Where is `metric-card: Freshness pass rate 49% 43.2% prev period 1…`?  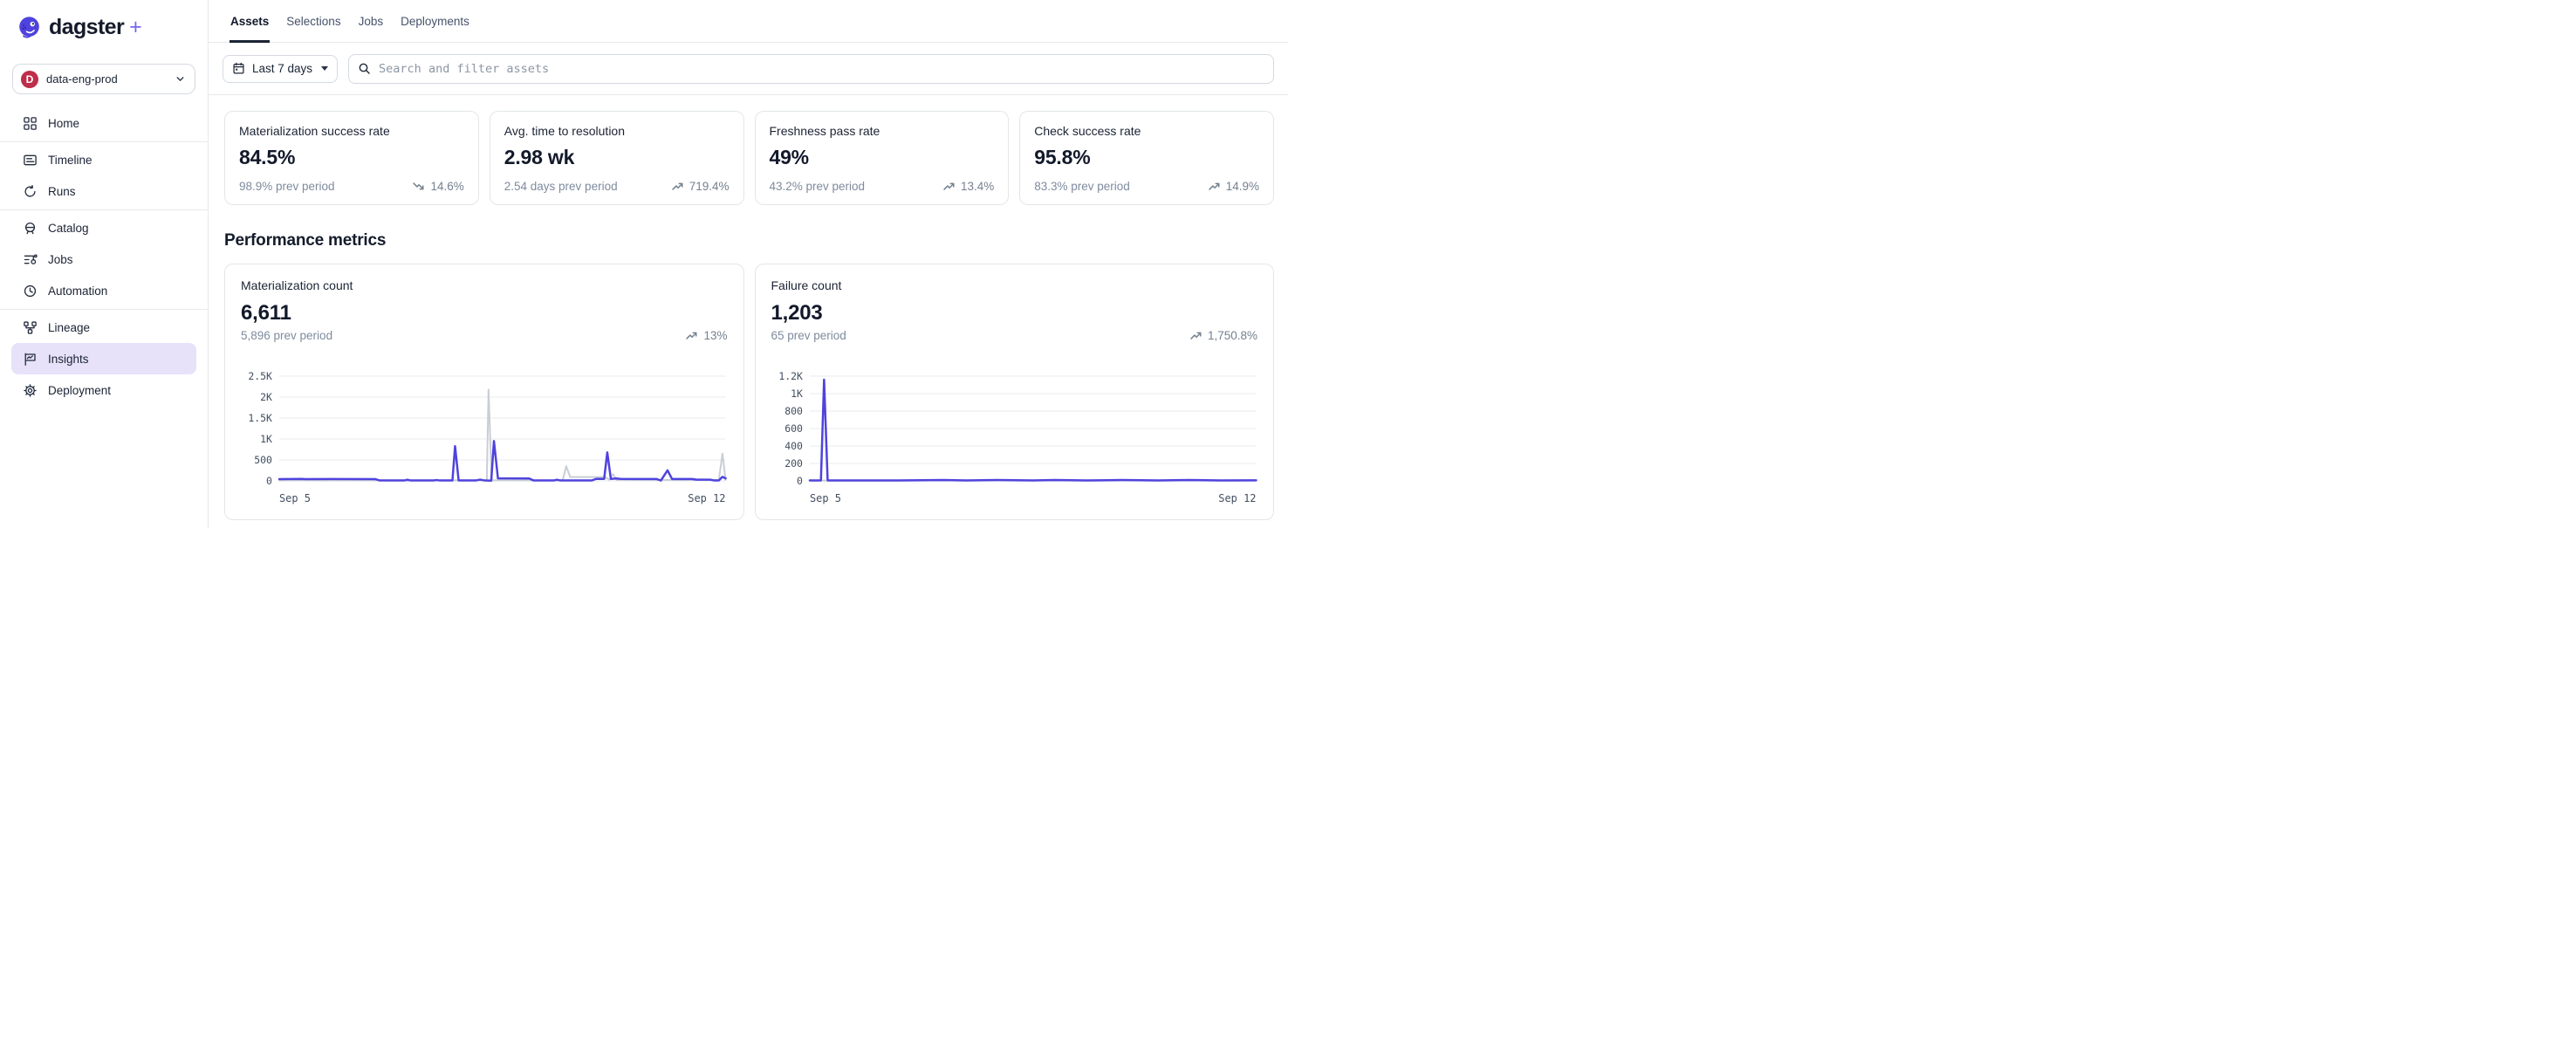
metric-card: Freshness pass rate 49% 43.2% prev period 1… is located at coordinates (882, 158).